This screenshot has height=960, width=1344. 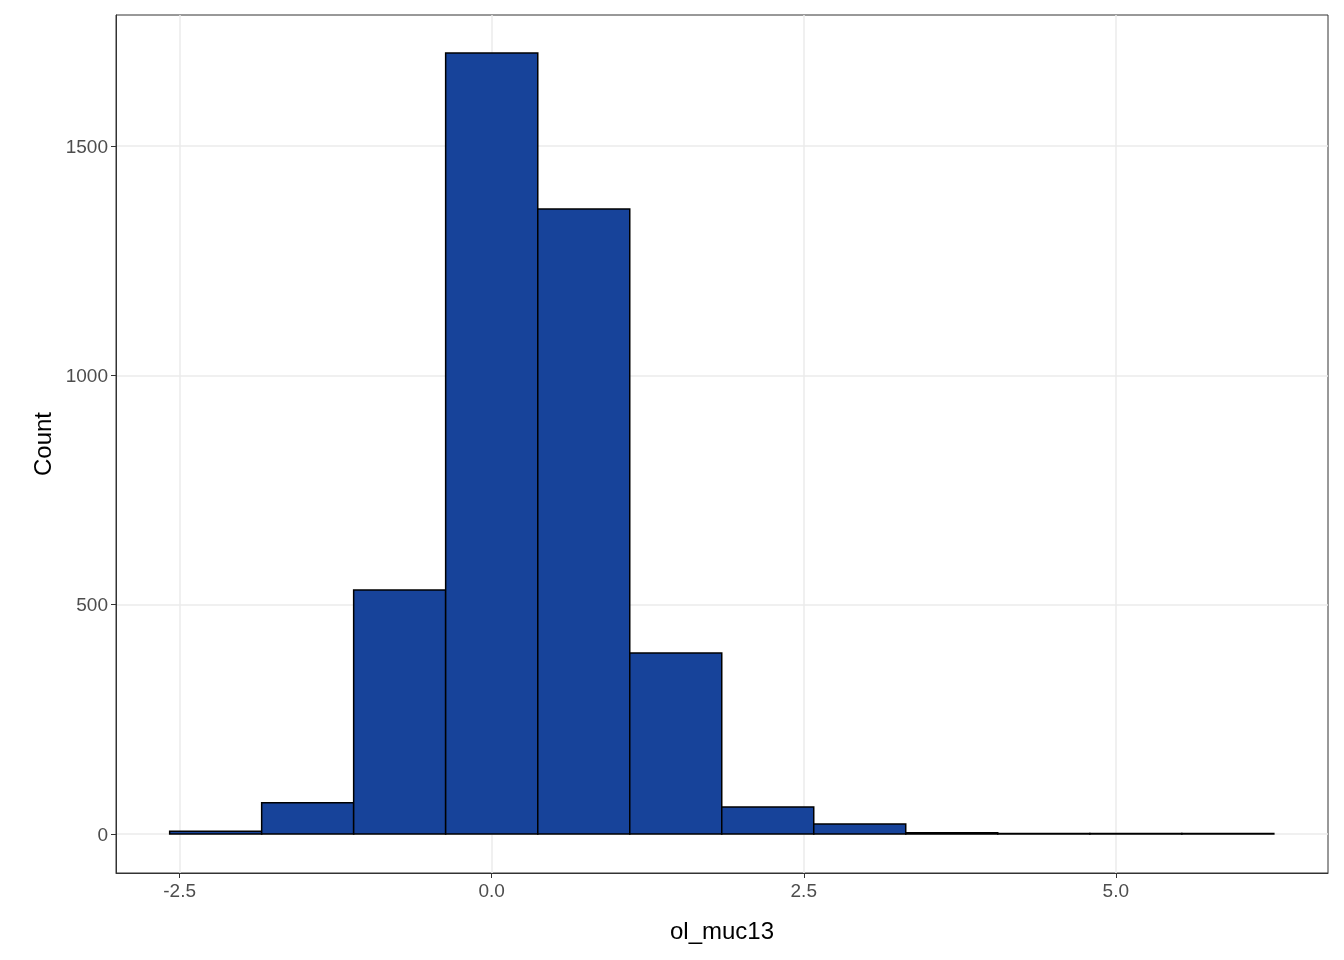 I want to click on x-tick-label: 0.0, so click(x=491, y=890).